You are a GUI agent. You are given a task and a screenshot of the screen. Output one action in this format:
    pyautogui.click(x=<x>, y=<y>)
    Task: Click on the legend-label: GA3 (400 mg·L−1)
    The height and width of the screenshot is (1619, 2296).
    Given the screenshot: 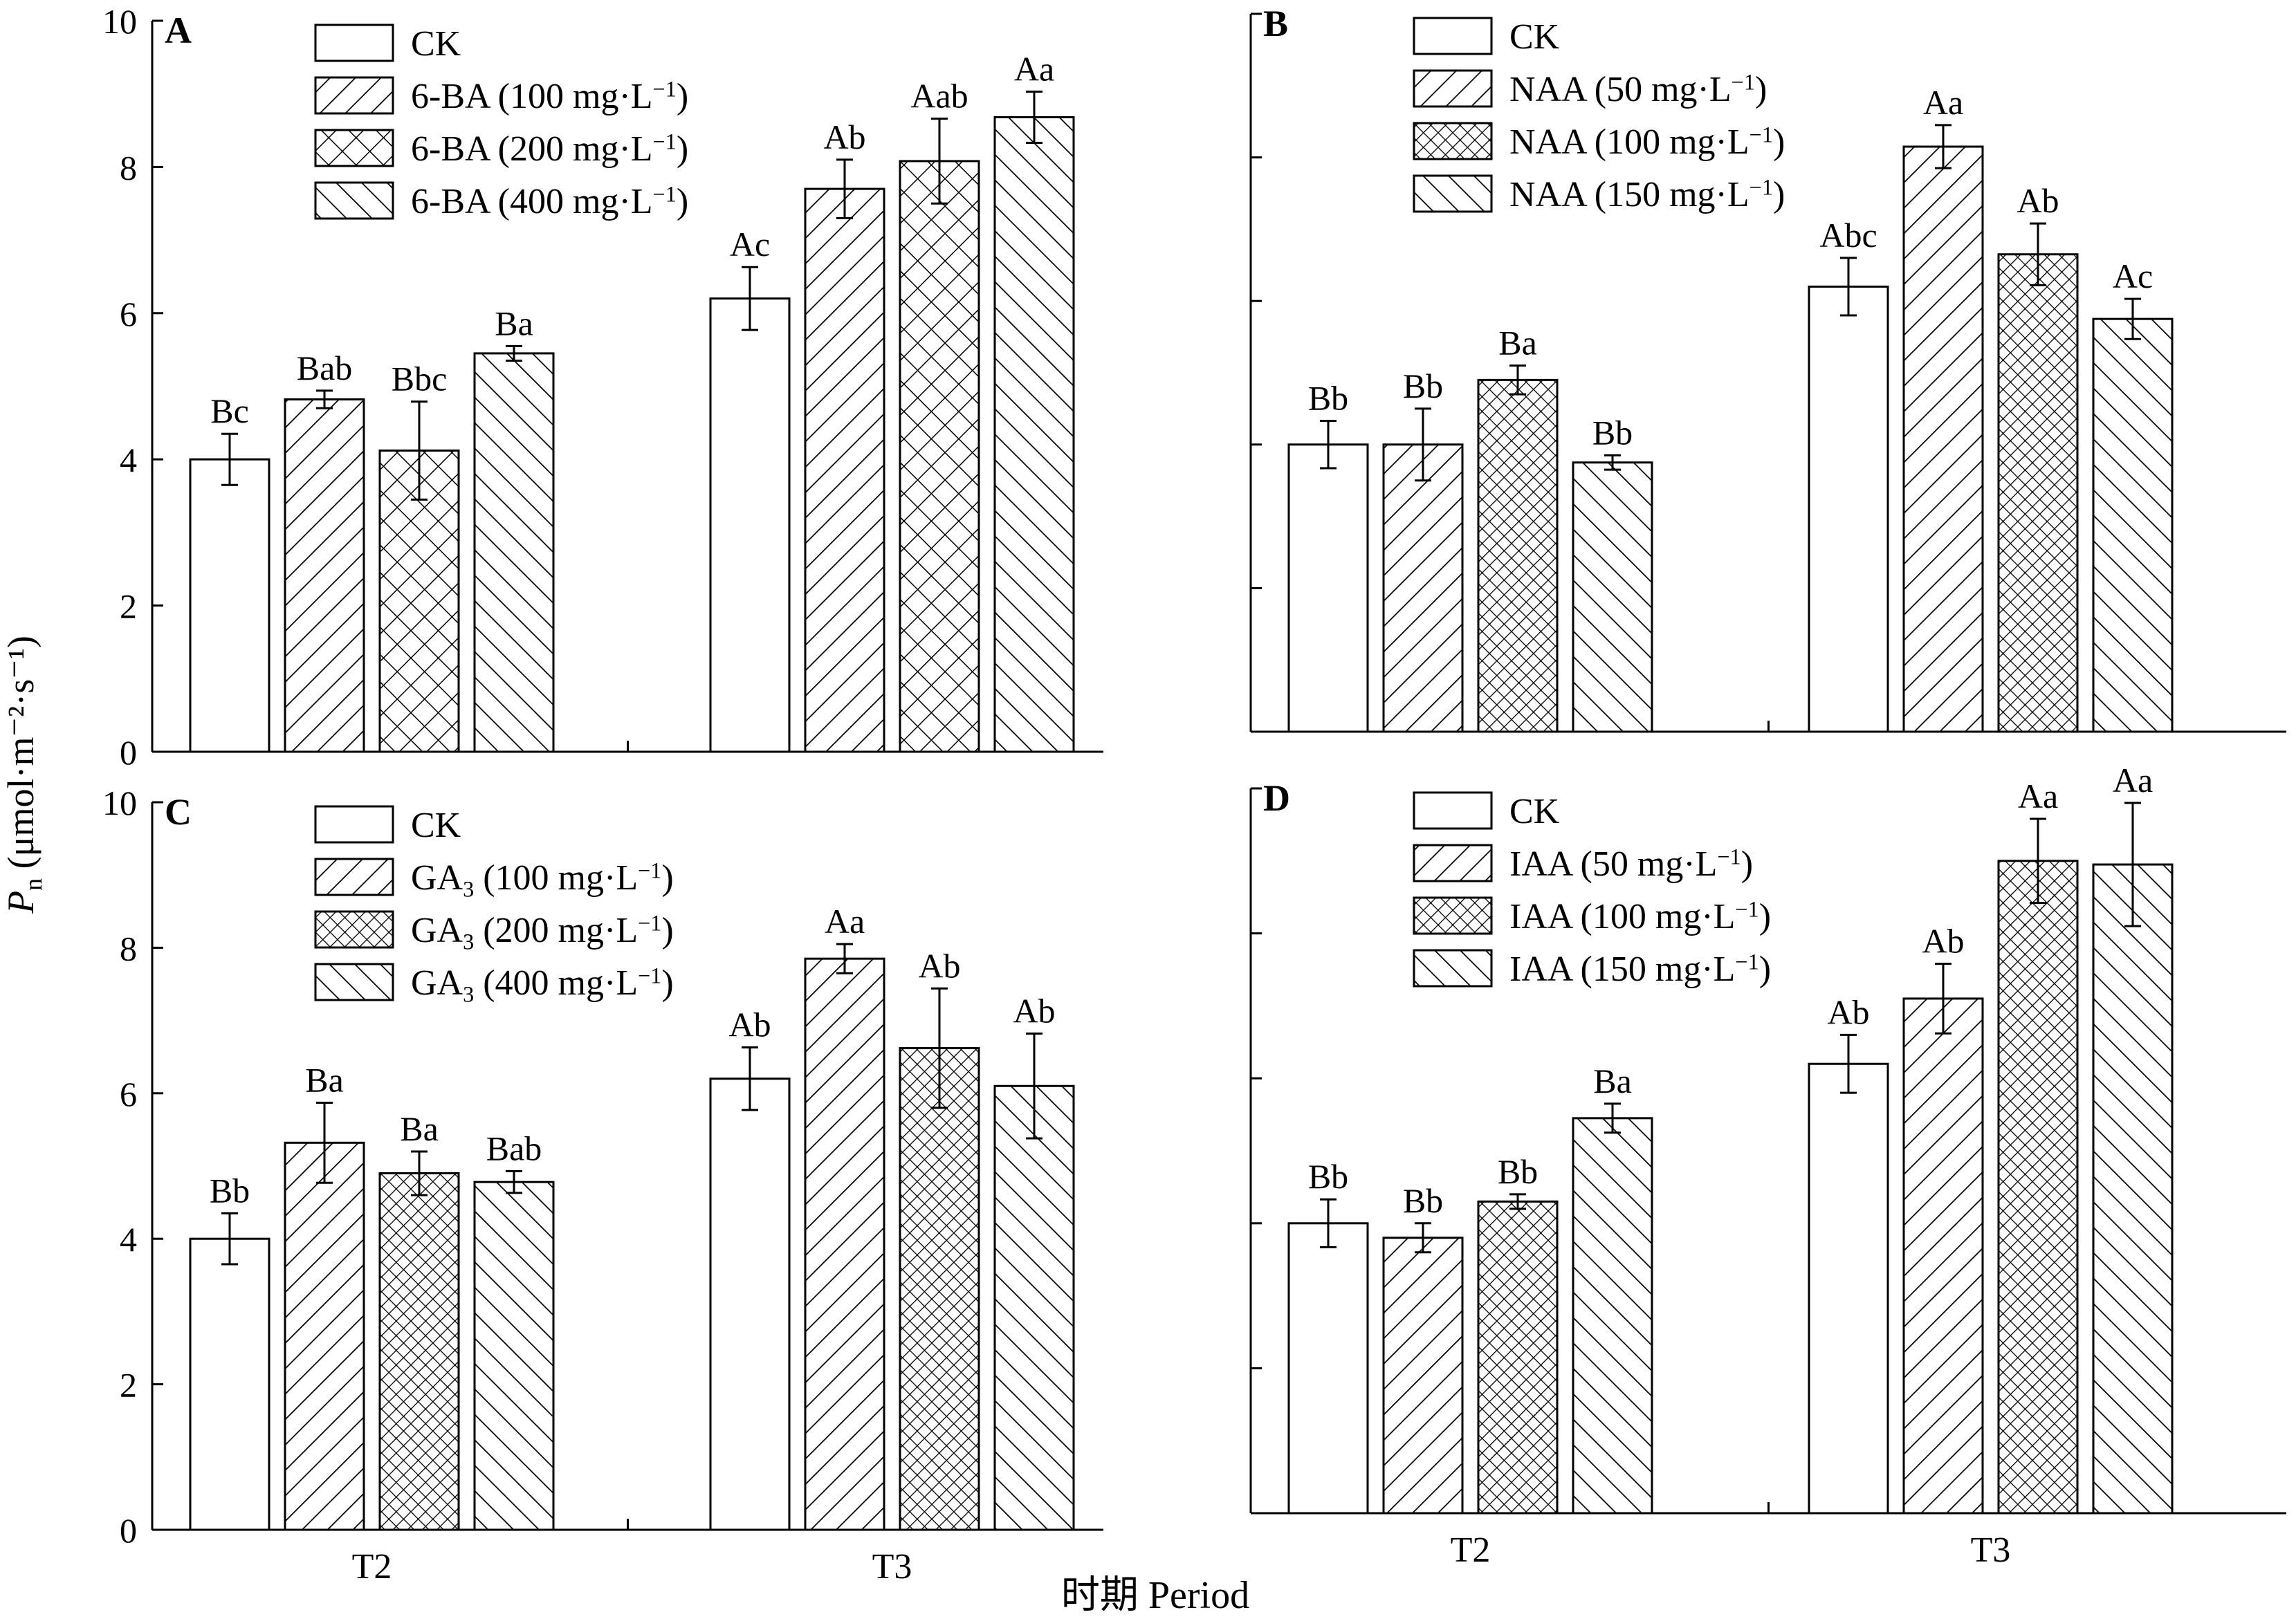 What is the action you would take?
    pyautogui.click(x=542, y=984)
    